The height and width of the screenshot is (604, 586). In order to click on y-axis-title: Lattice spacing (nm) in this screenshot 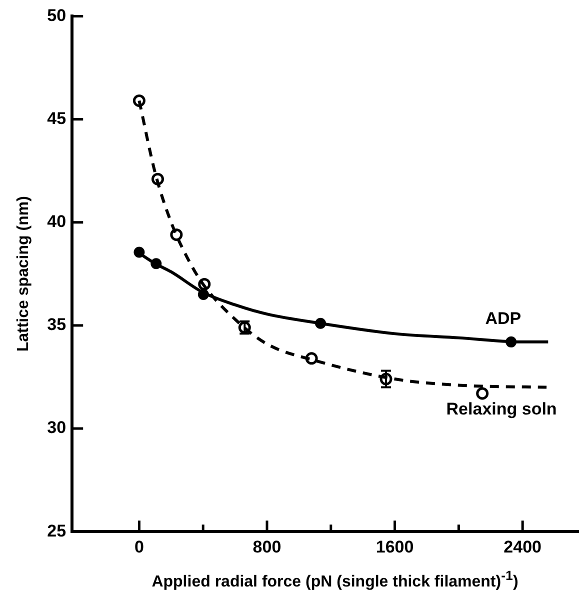, I will do `click(23, 274)`.